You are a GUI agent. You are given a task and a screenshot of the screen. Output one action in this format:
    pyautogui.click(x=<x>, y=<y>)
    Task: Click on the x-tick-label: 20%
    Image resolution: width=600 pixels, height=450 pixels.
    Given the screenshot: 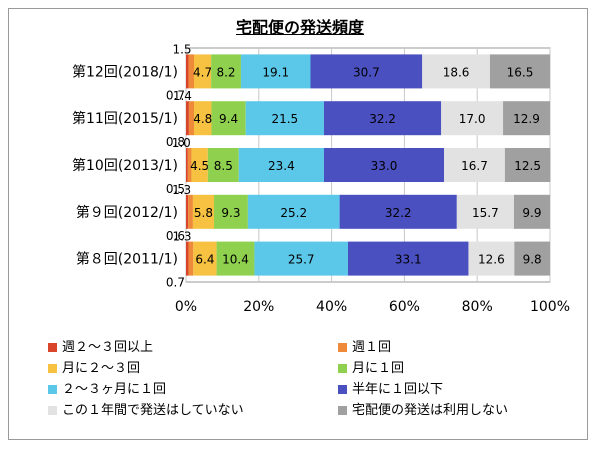 What is the action you would take?
    pyautogui.click(x=258, y=307)
    